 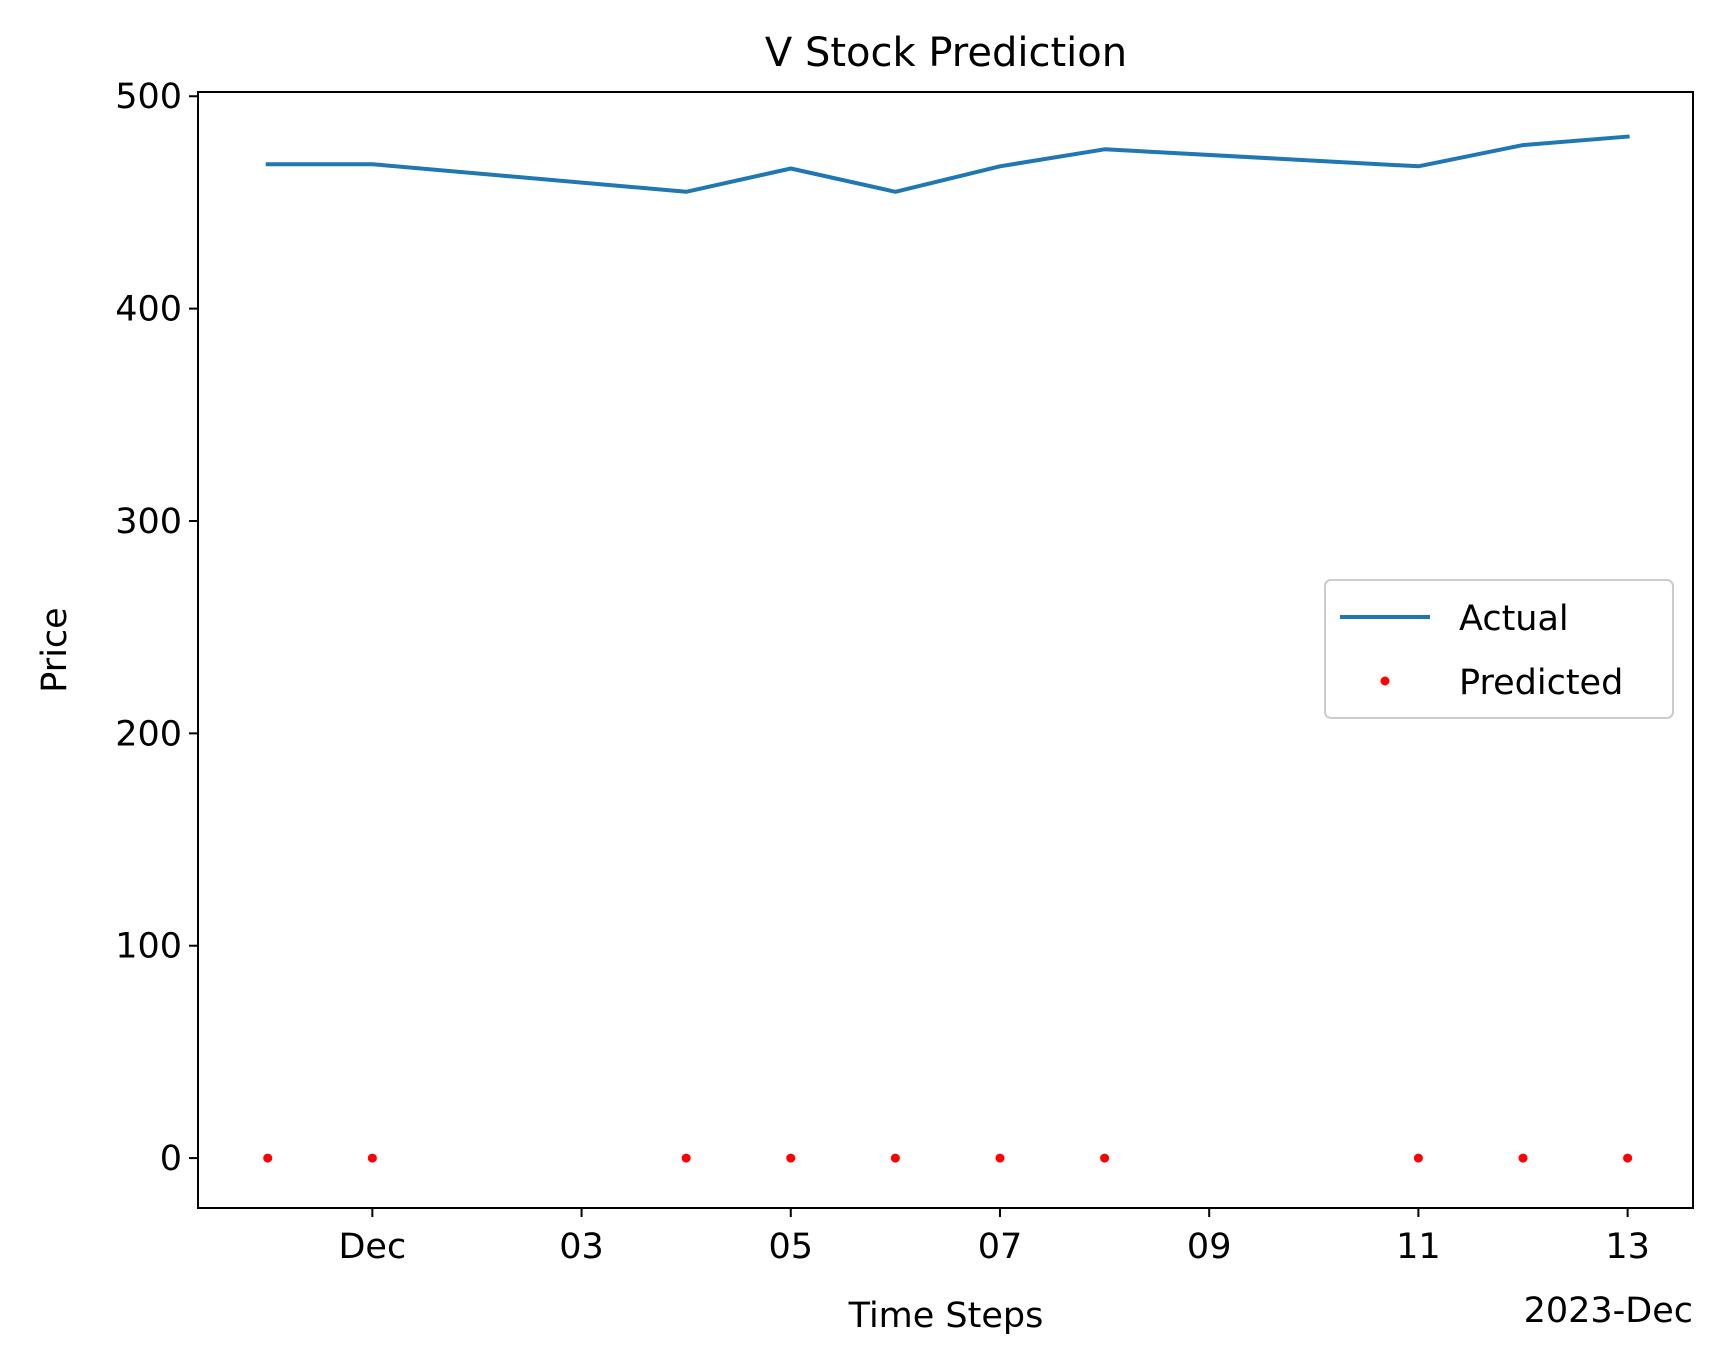 What do you see at coordinates (946, 53) in the screenshot?
I see `chart-title: V Stock Prediction` at bounding box center [946, 53].